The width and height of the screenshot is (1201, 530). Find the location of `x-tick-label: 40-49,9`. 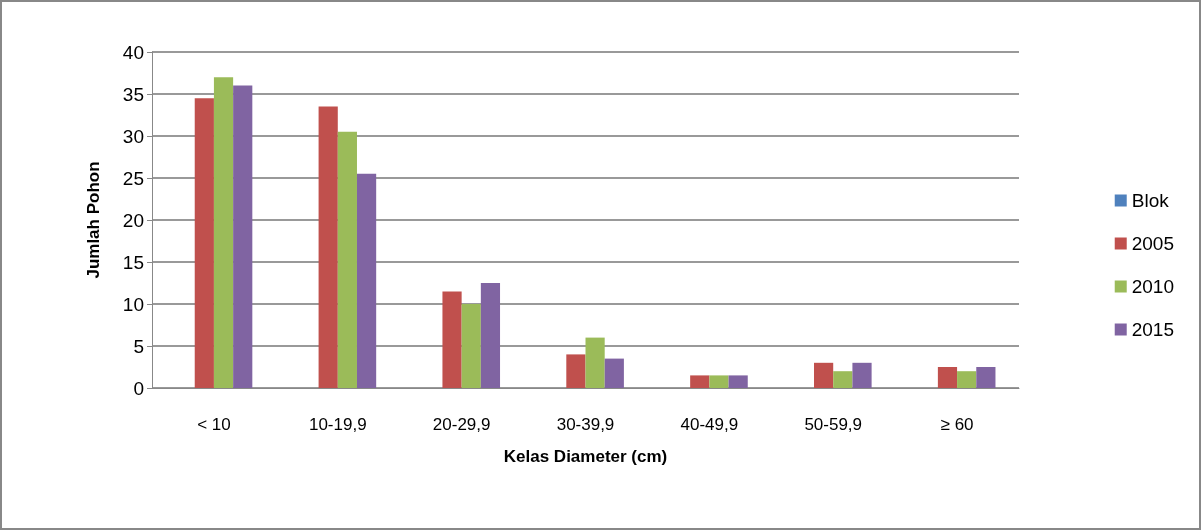

x-tick-label: 40-49,9 is located at coordinates (709, 424).